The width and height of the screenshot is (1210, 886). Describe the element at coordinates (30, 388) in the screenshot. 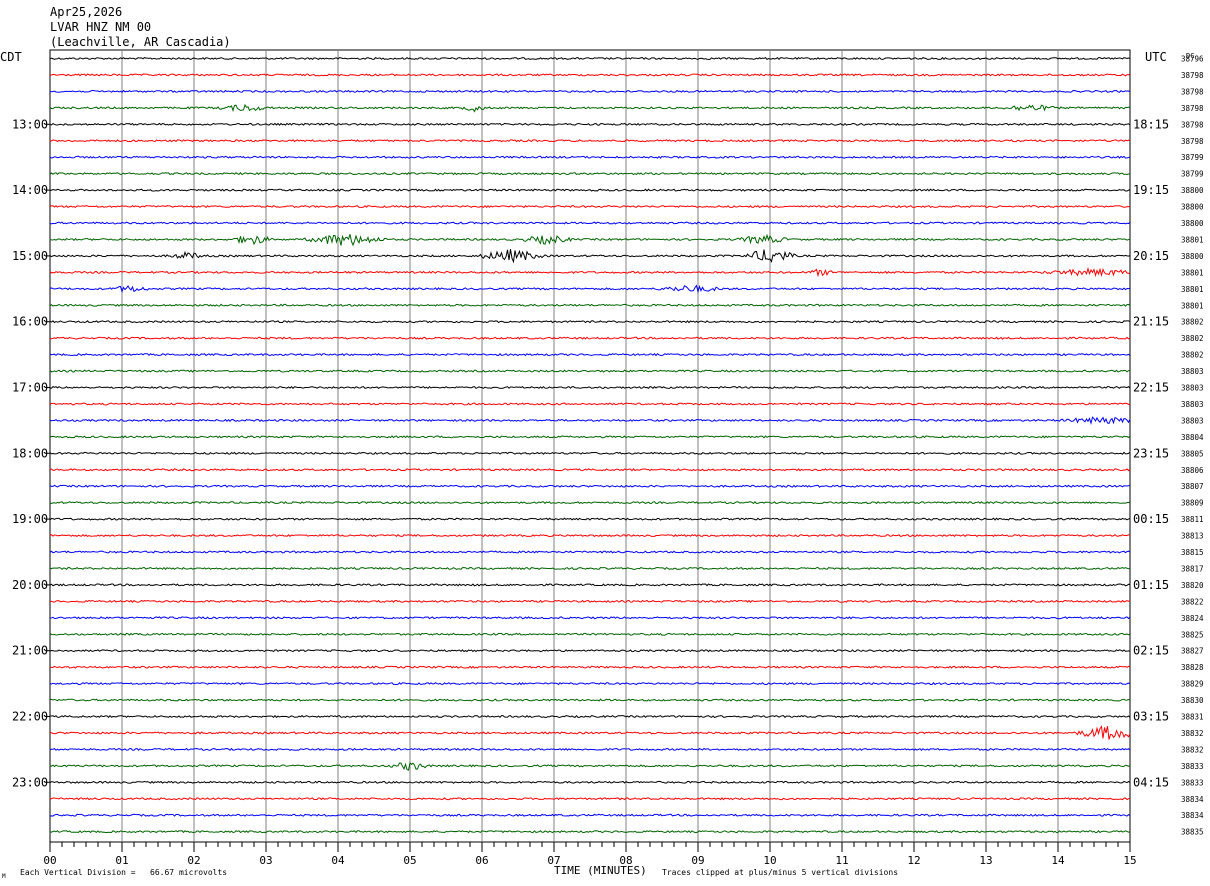

I see `cdt-hour-label: 17:00` at that location.